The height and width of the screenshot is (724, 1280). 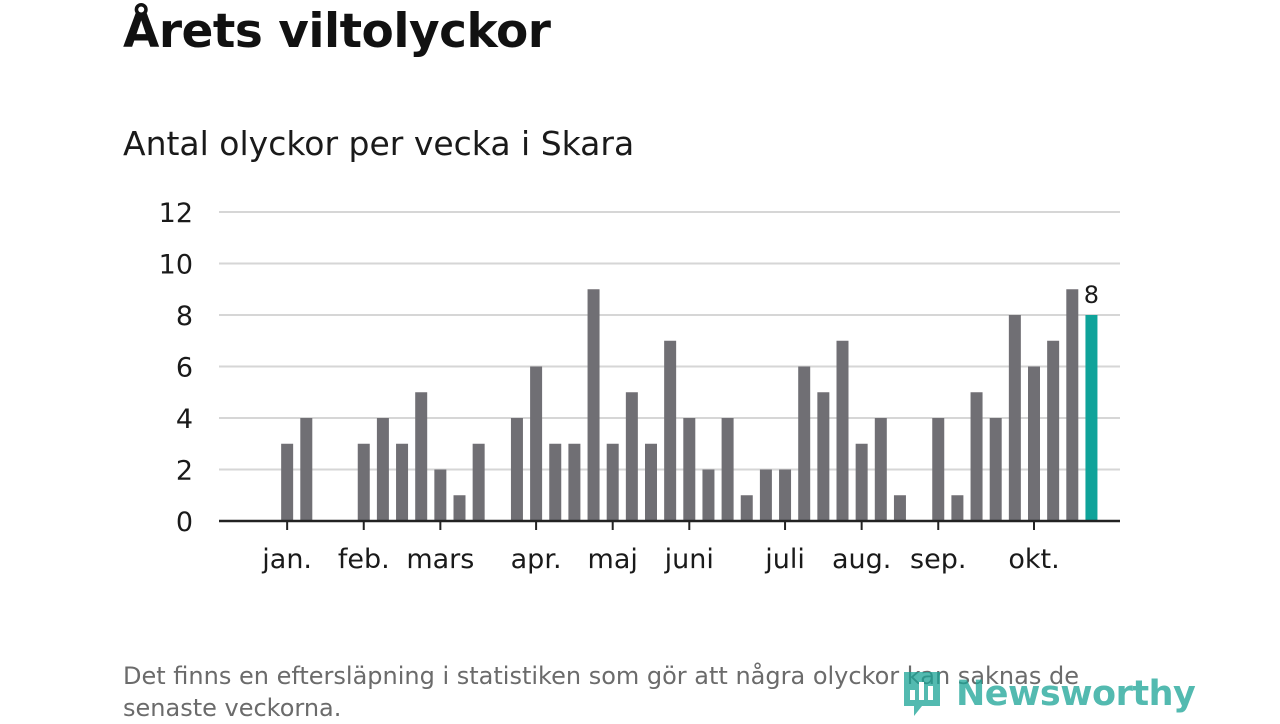 What do you see at coordinates (364, 559) in the screenshot?
I see `x-tick-label: feb.` at bounding box center [364, 559].